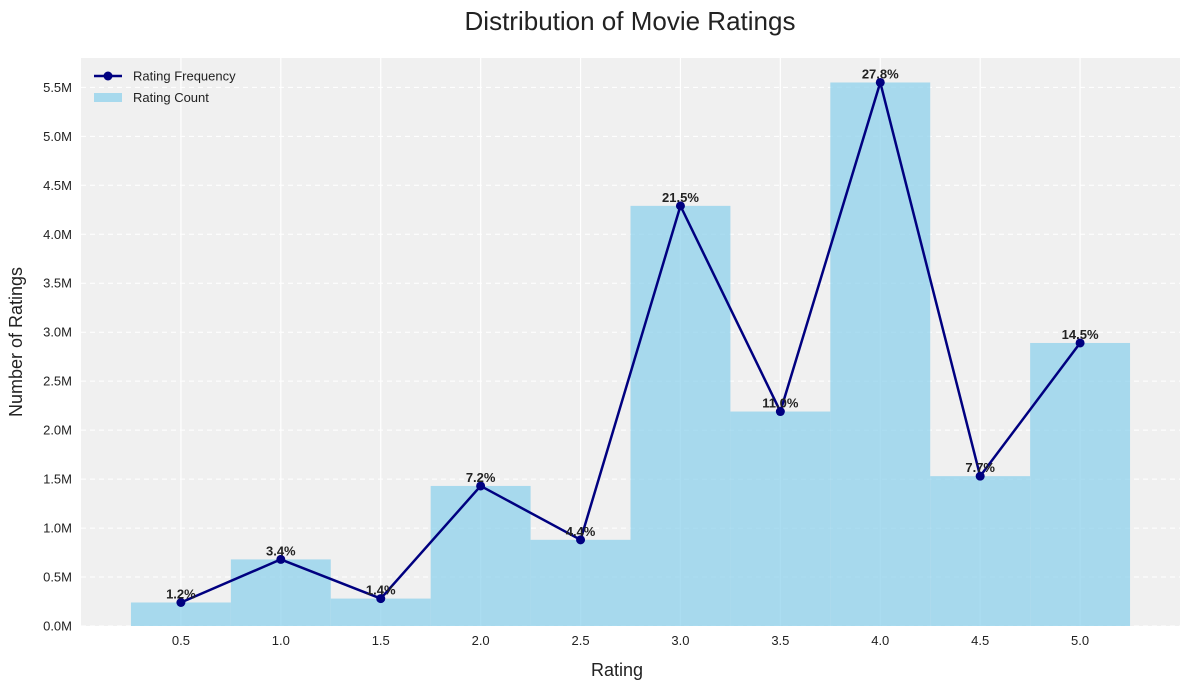  Describe the element at coordinates (171, 97) in the screenshot. I see `legend-entry-rating-count: Rating Count` at that location.